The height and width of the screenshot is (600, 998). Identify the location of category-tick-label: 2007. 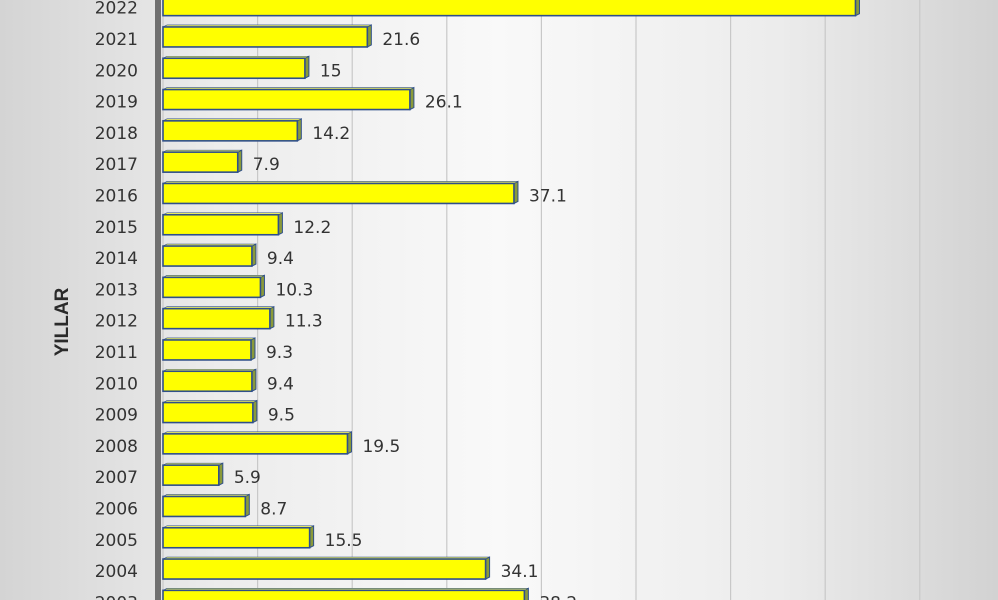
(116, 478).